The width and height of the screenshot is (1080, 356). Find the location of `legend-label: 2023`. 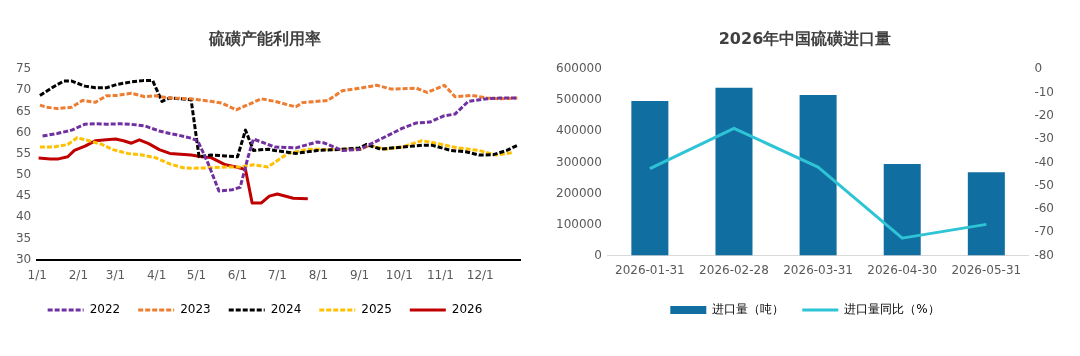

legend-label: 2023 is located at coordinates (195, 309).